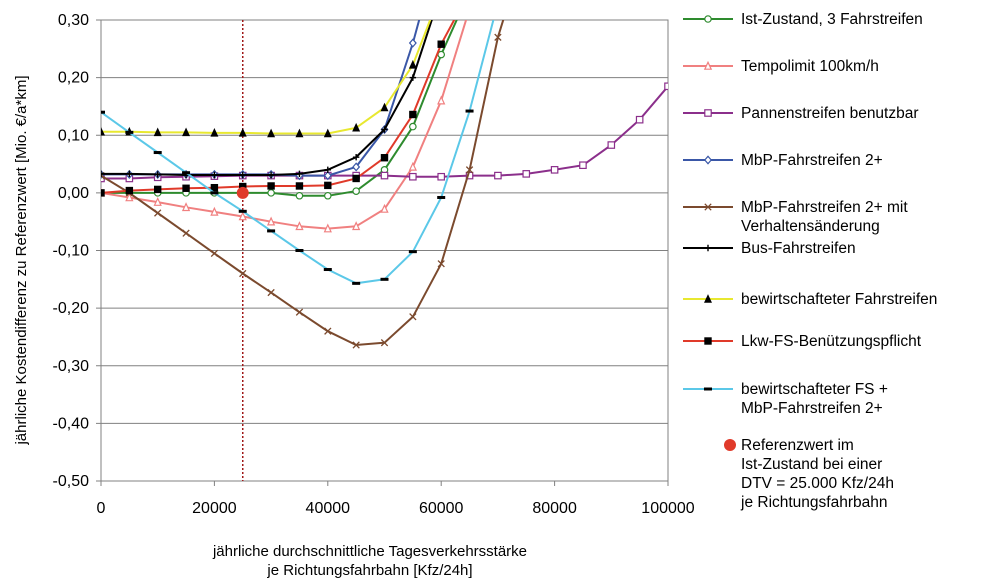  I want to click on x-tick-label: 100000, so click(667, 508).